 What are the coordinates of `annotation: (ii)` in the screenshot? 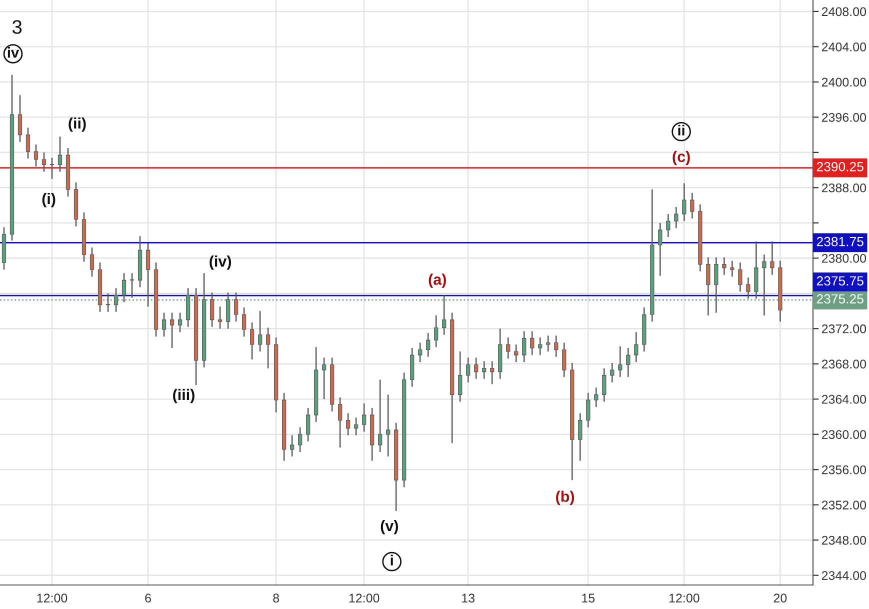 It's located at (77, 124).